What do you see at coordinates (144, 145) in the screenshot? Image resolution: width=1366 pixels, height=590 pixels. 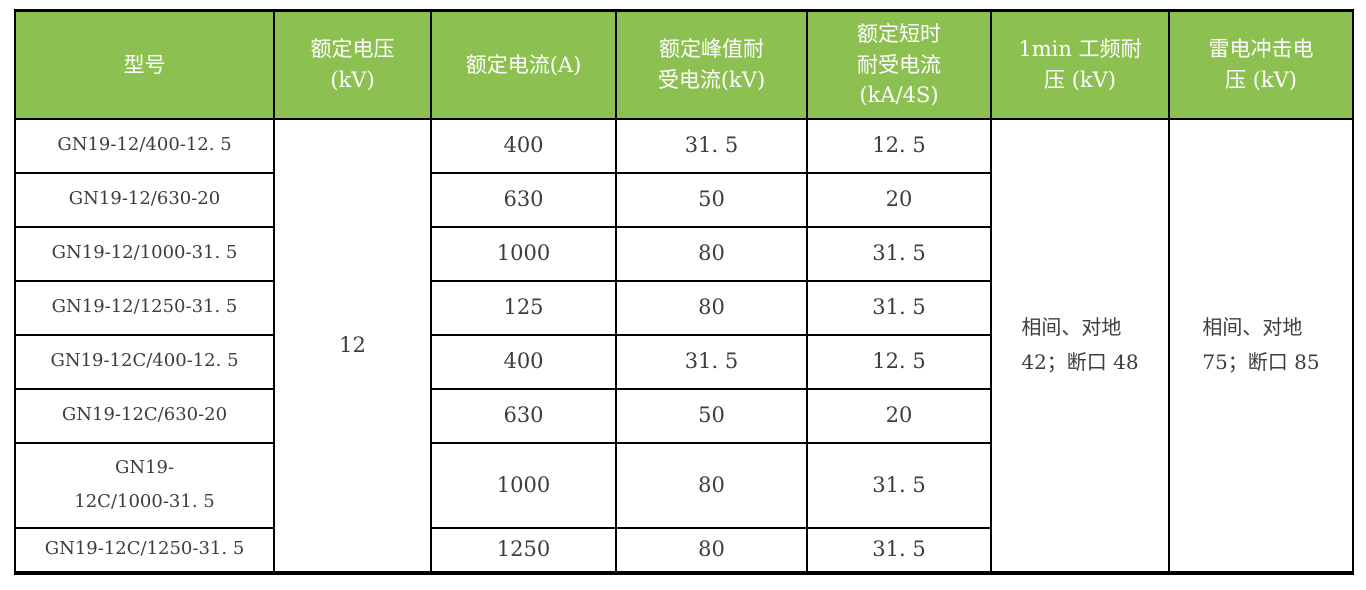 I see `cell-model: GN19-12/400-12. 5` at bounding box center [144, 145].